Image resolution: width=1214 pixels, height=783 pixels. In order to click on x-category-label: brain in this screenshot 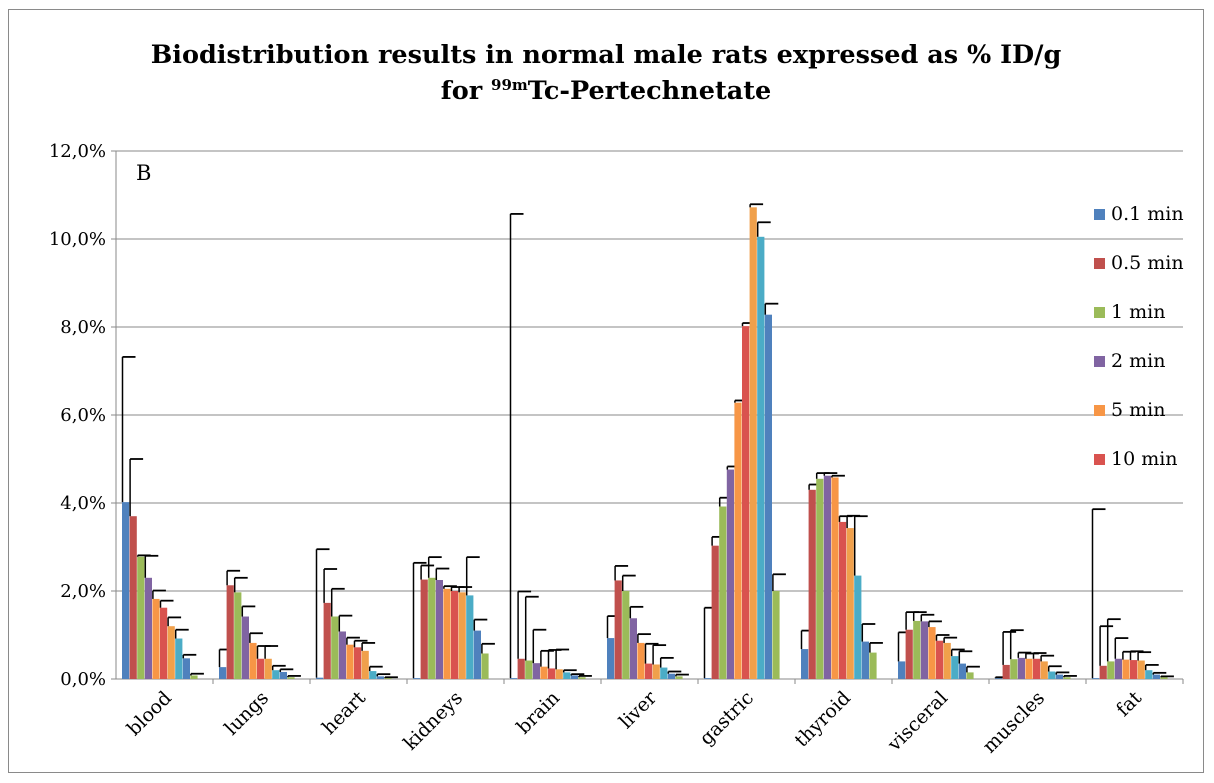, I will do `click(538, 713)`.